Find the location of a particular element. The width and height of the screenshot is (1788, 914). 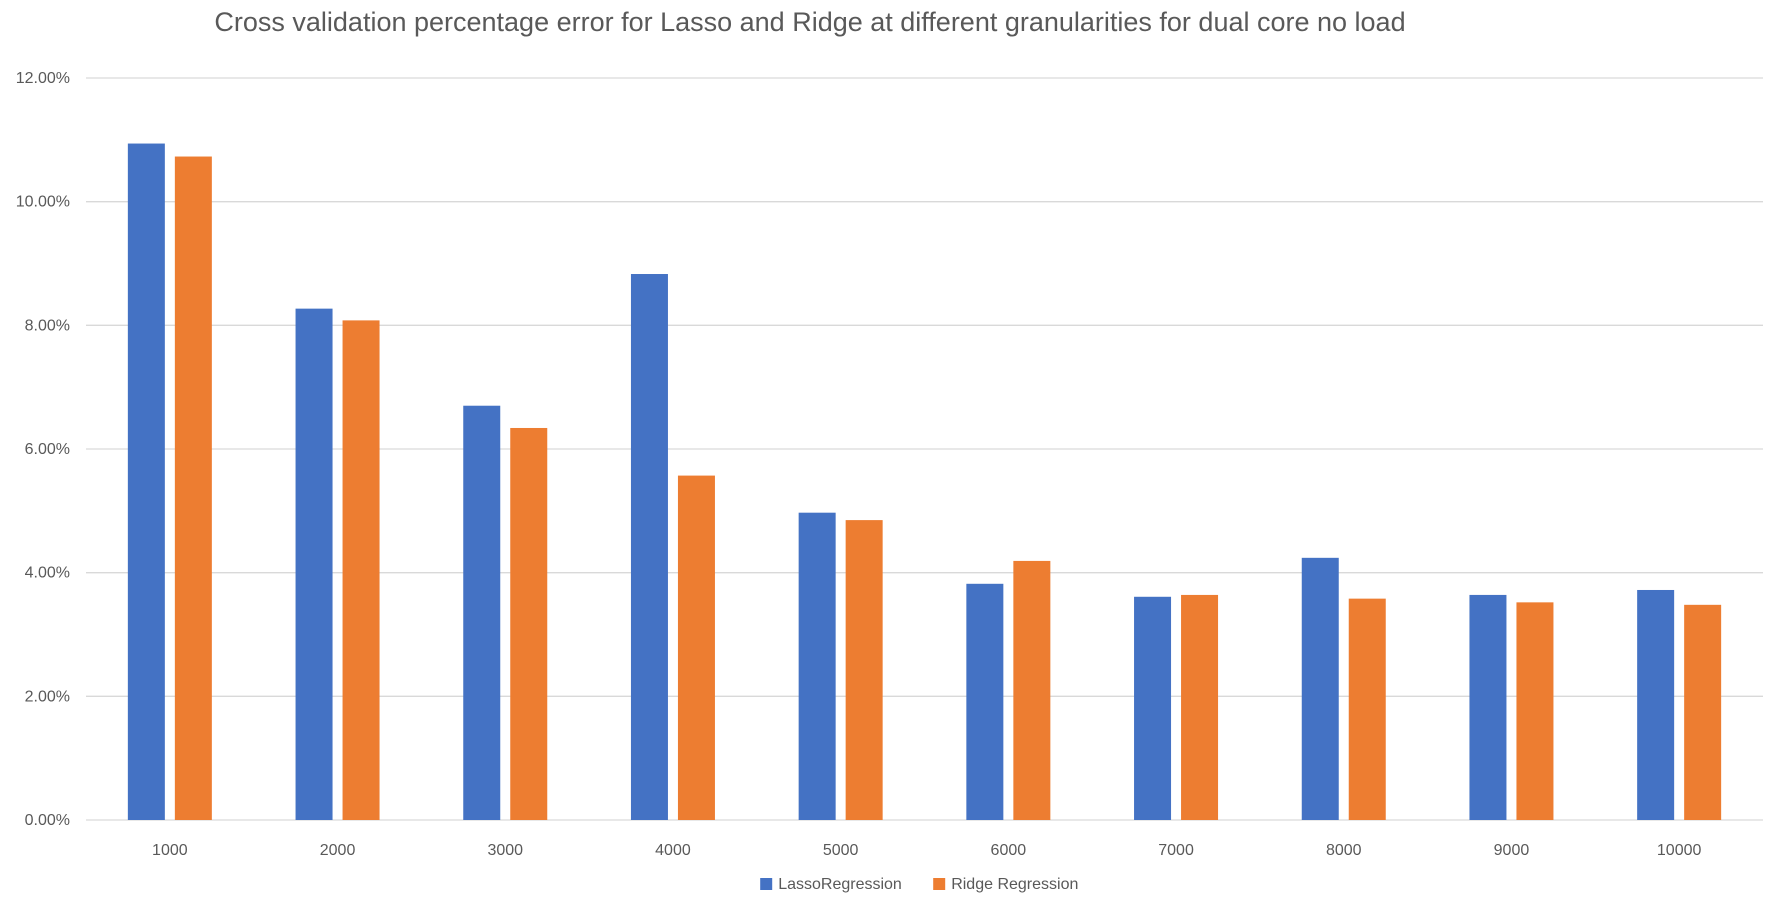

y-tick-label: 6.00% is located at coordinates (47, 449).